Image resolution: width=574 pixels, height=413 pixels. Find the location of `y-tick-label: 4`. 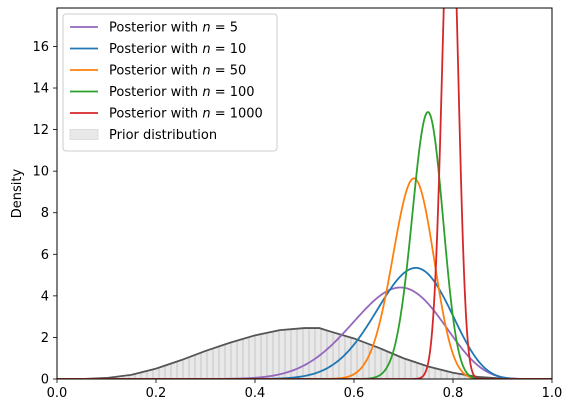

y-tick-label: 4 is located at coordinates (45, 296).